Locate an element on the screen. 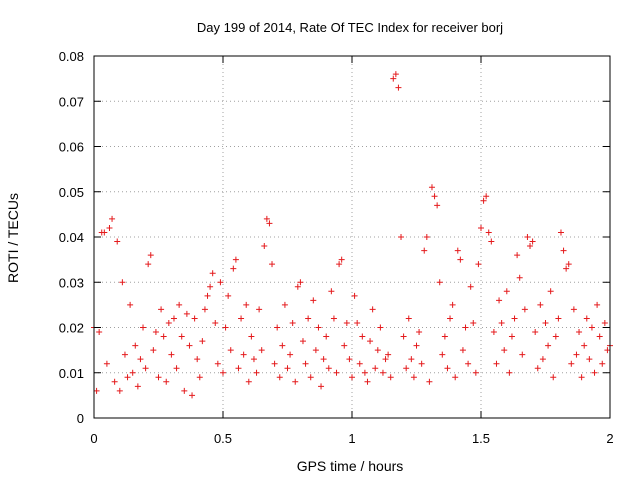  y-tick-label: 0.07 is located at coordinates (71, 101).